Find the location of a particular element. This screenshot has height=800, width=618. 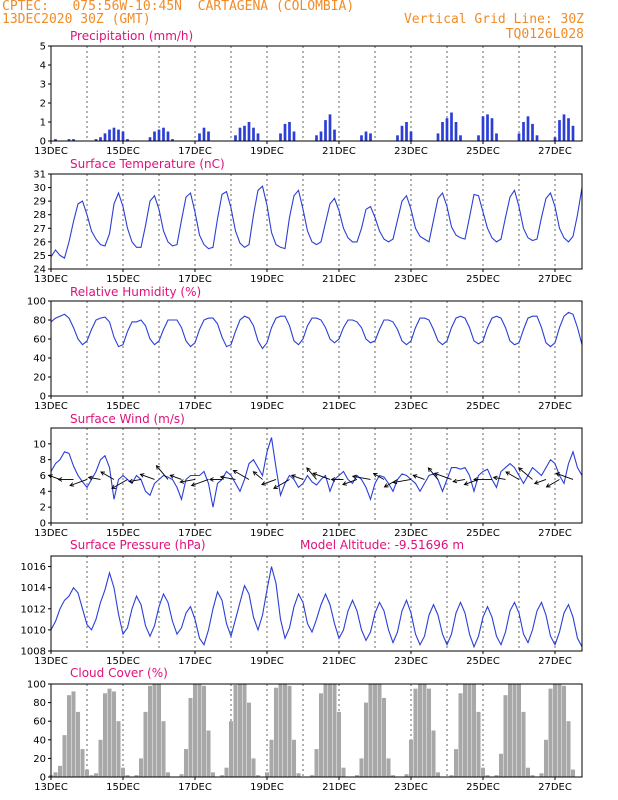

y-tick-label: 28 is located at coordinates (39, 215).